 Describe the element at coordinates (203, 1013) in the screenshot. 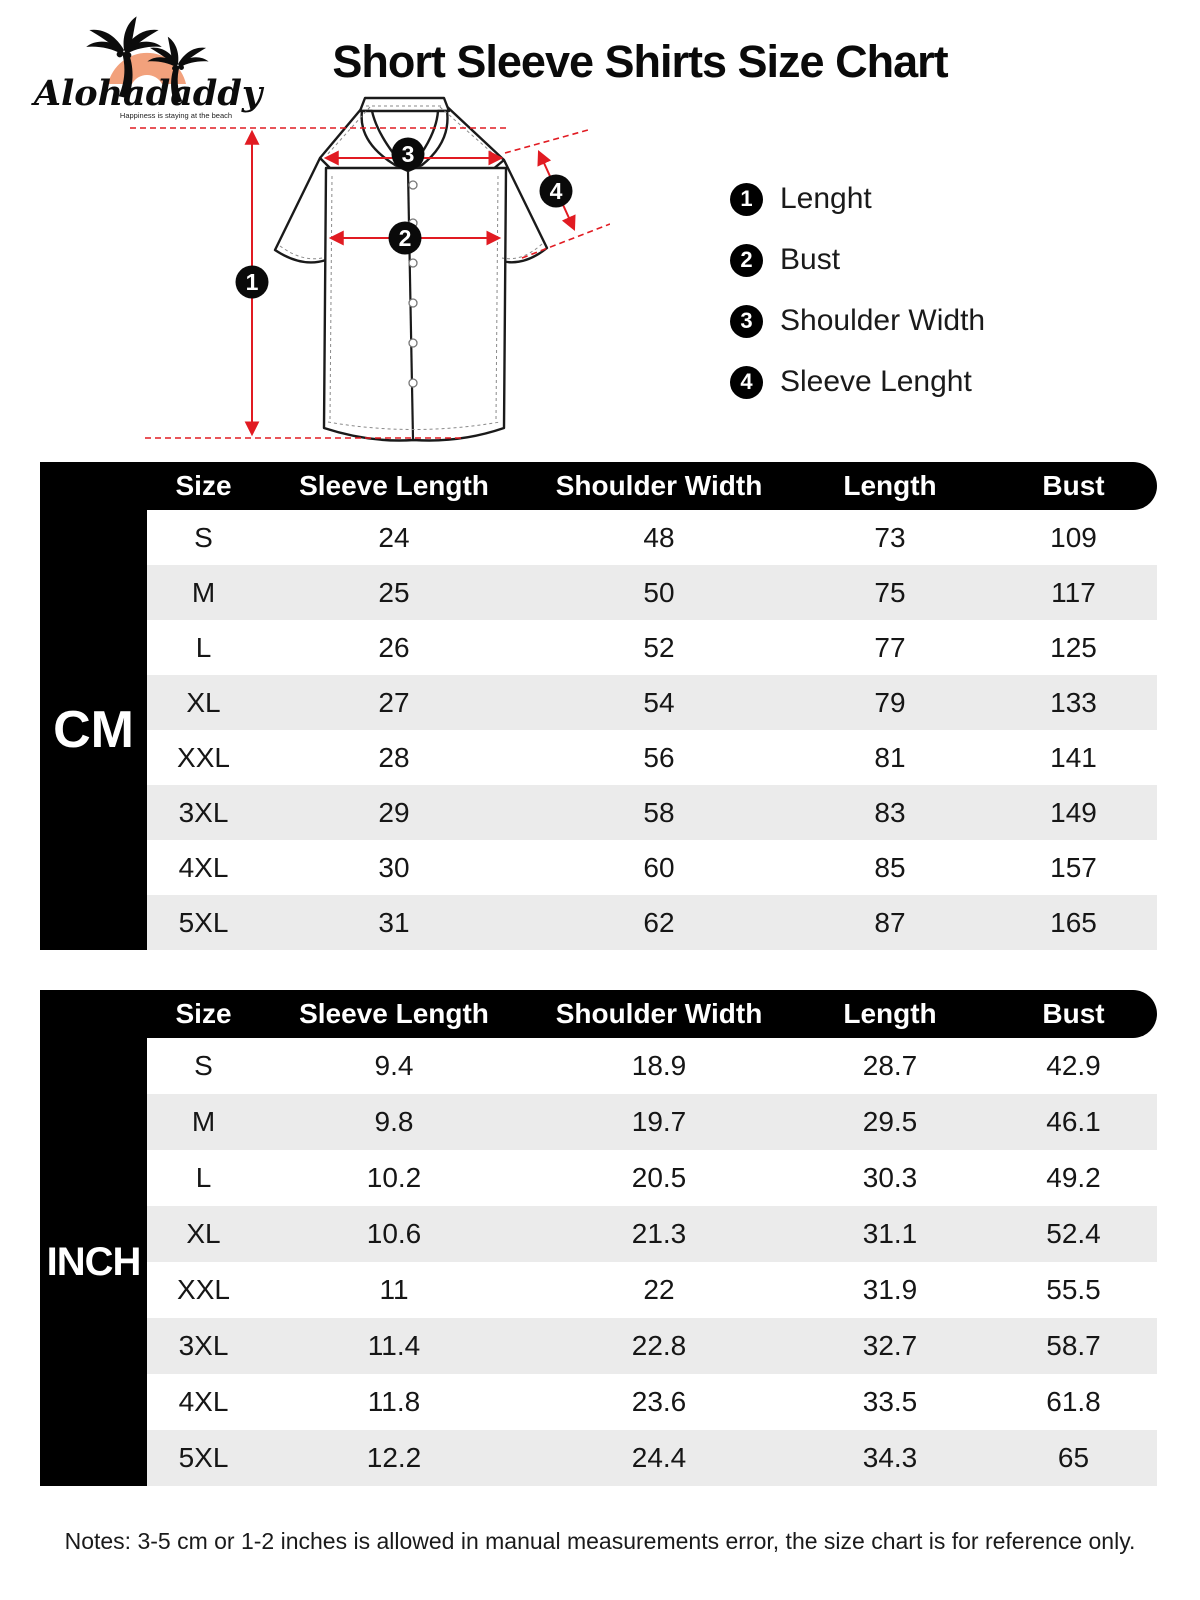

I see `col-header-size: Size` at that location.